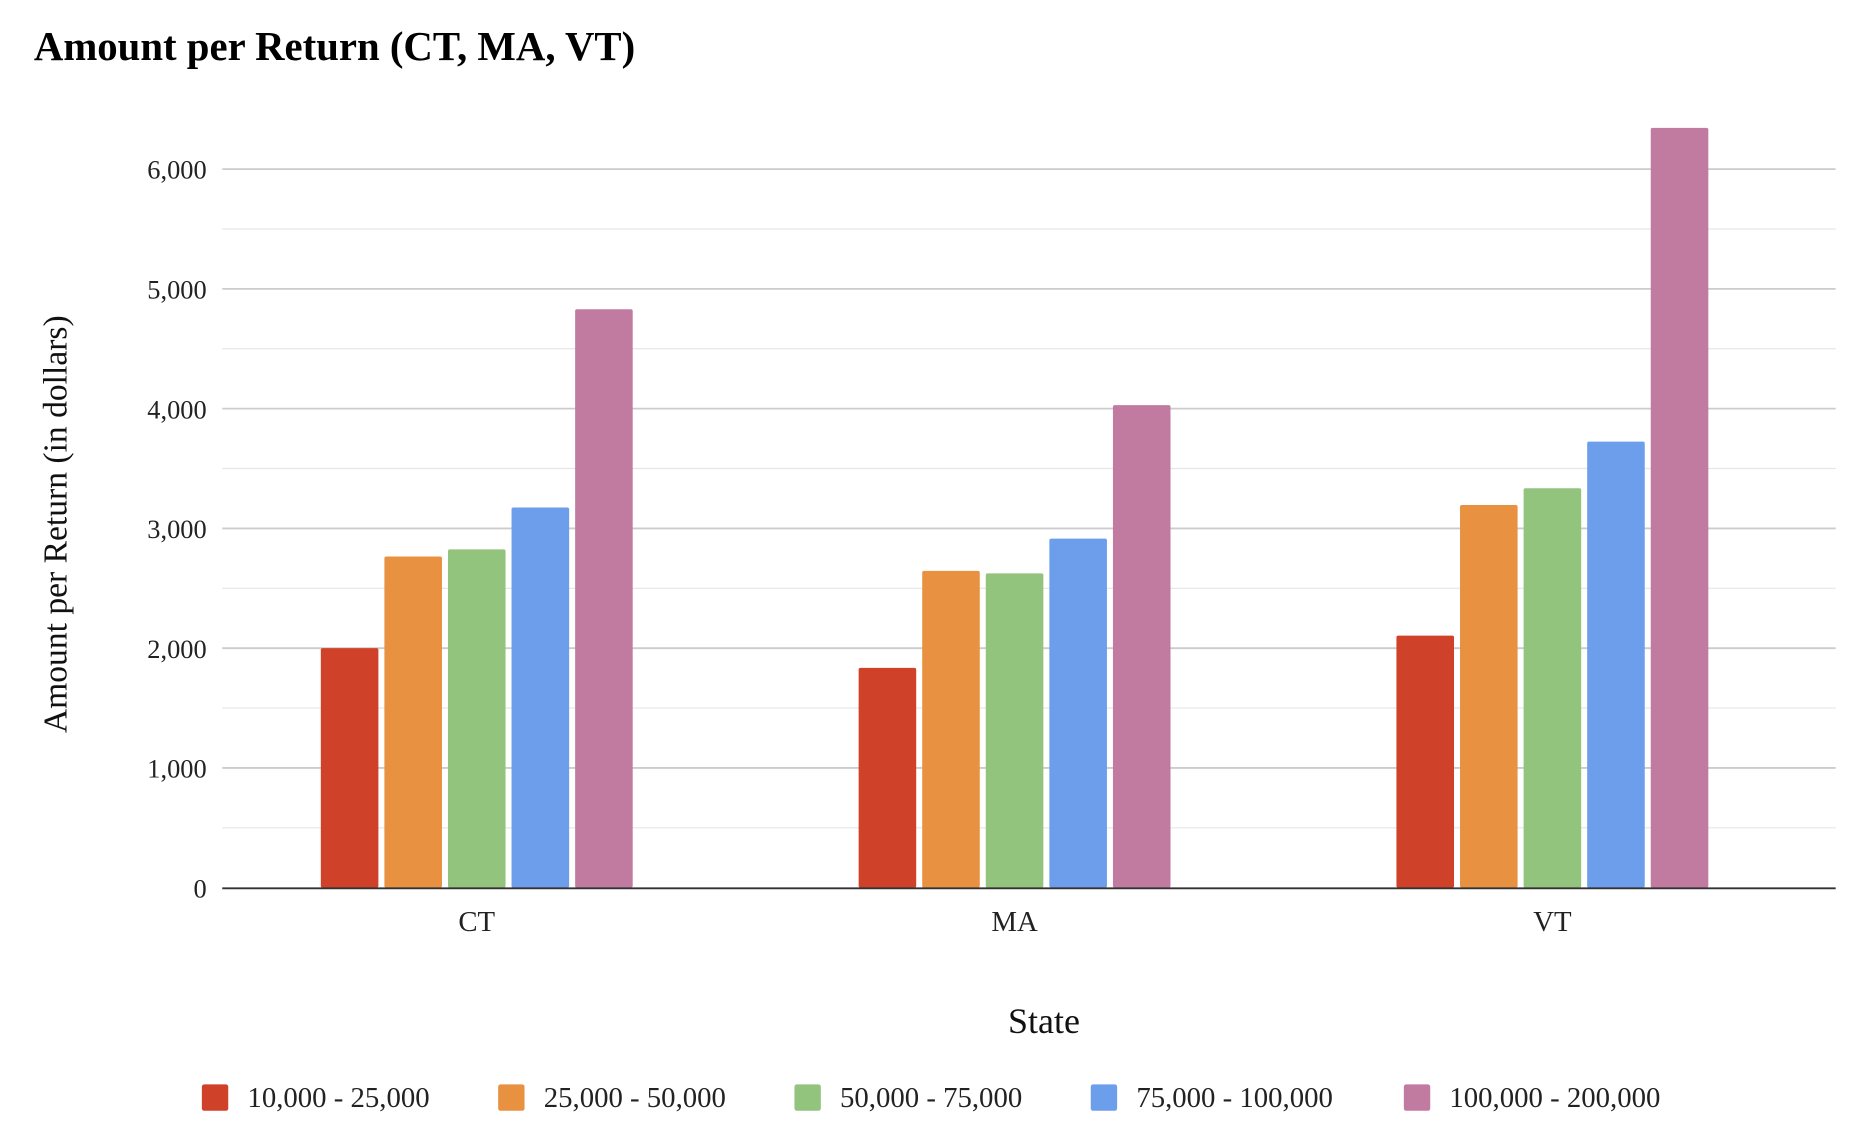 Image resolution: width=1872 pixels, height=1142 pixels. What do you see at coordinates (635, 1098) in the screenshot?
I see `legend-label: 25,000 - 50,000` at bounding box center [635, 1098].